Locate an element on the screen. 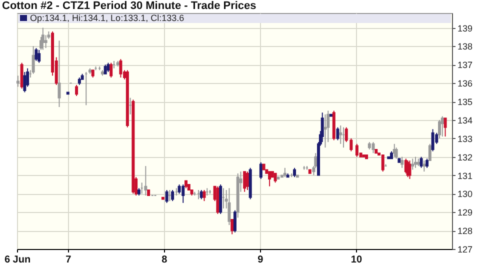  y-tick-label: 133 is located at coordinates (465, 139).